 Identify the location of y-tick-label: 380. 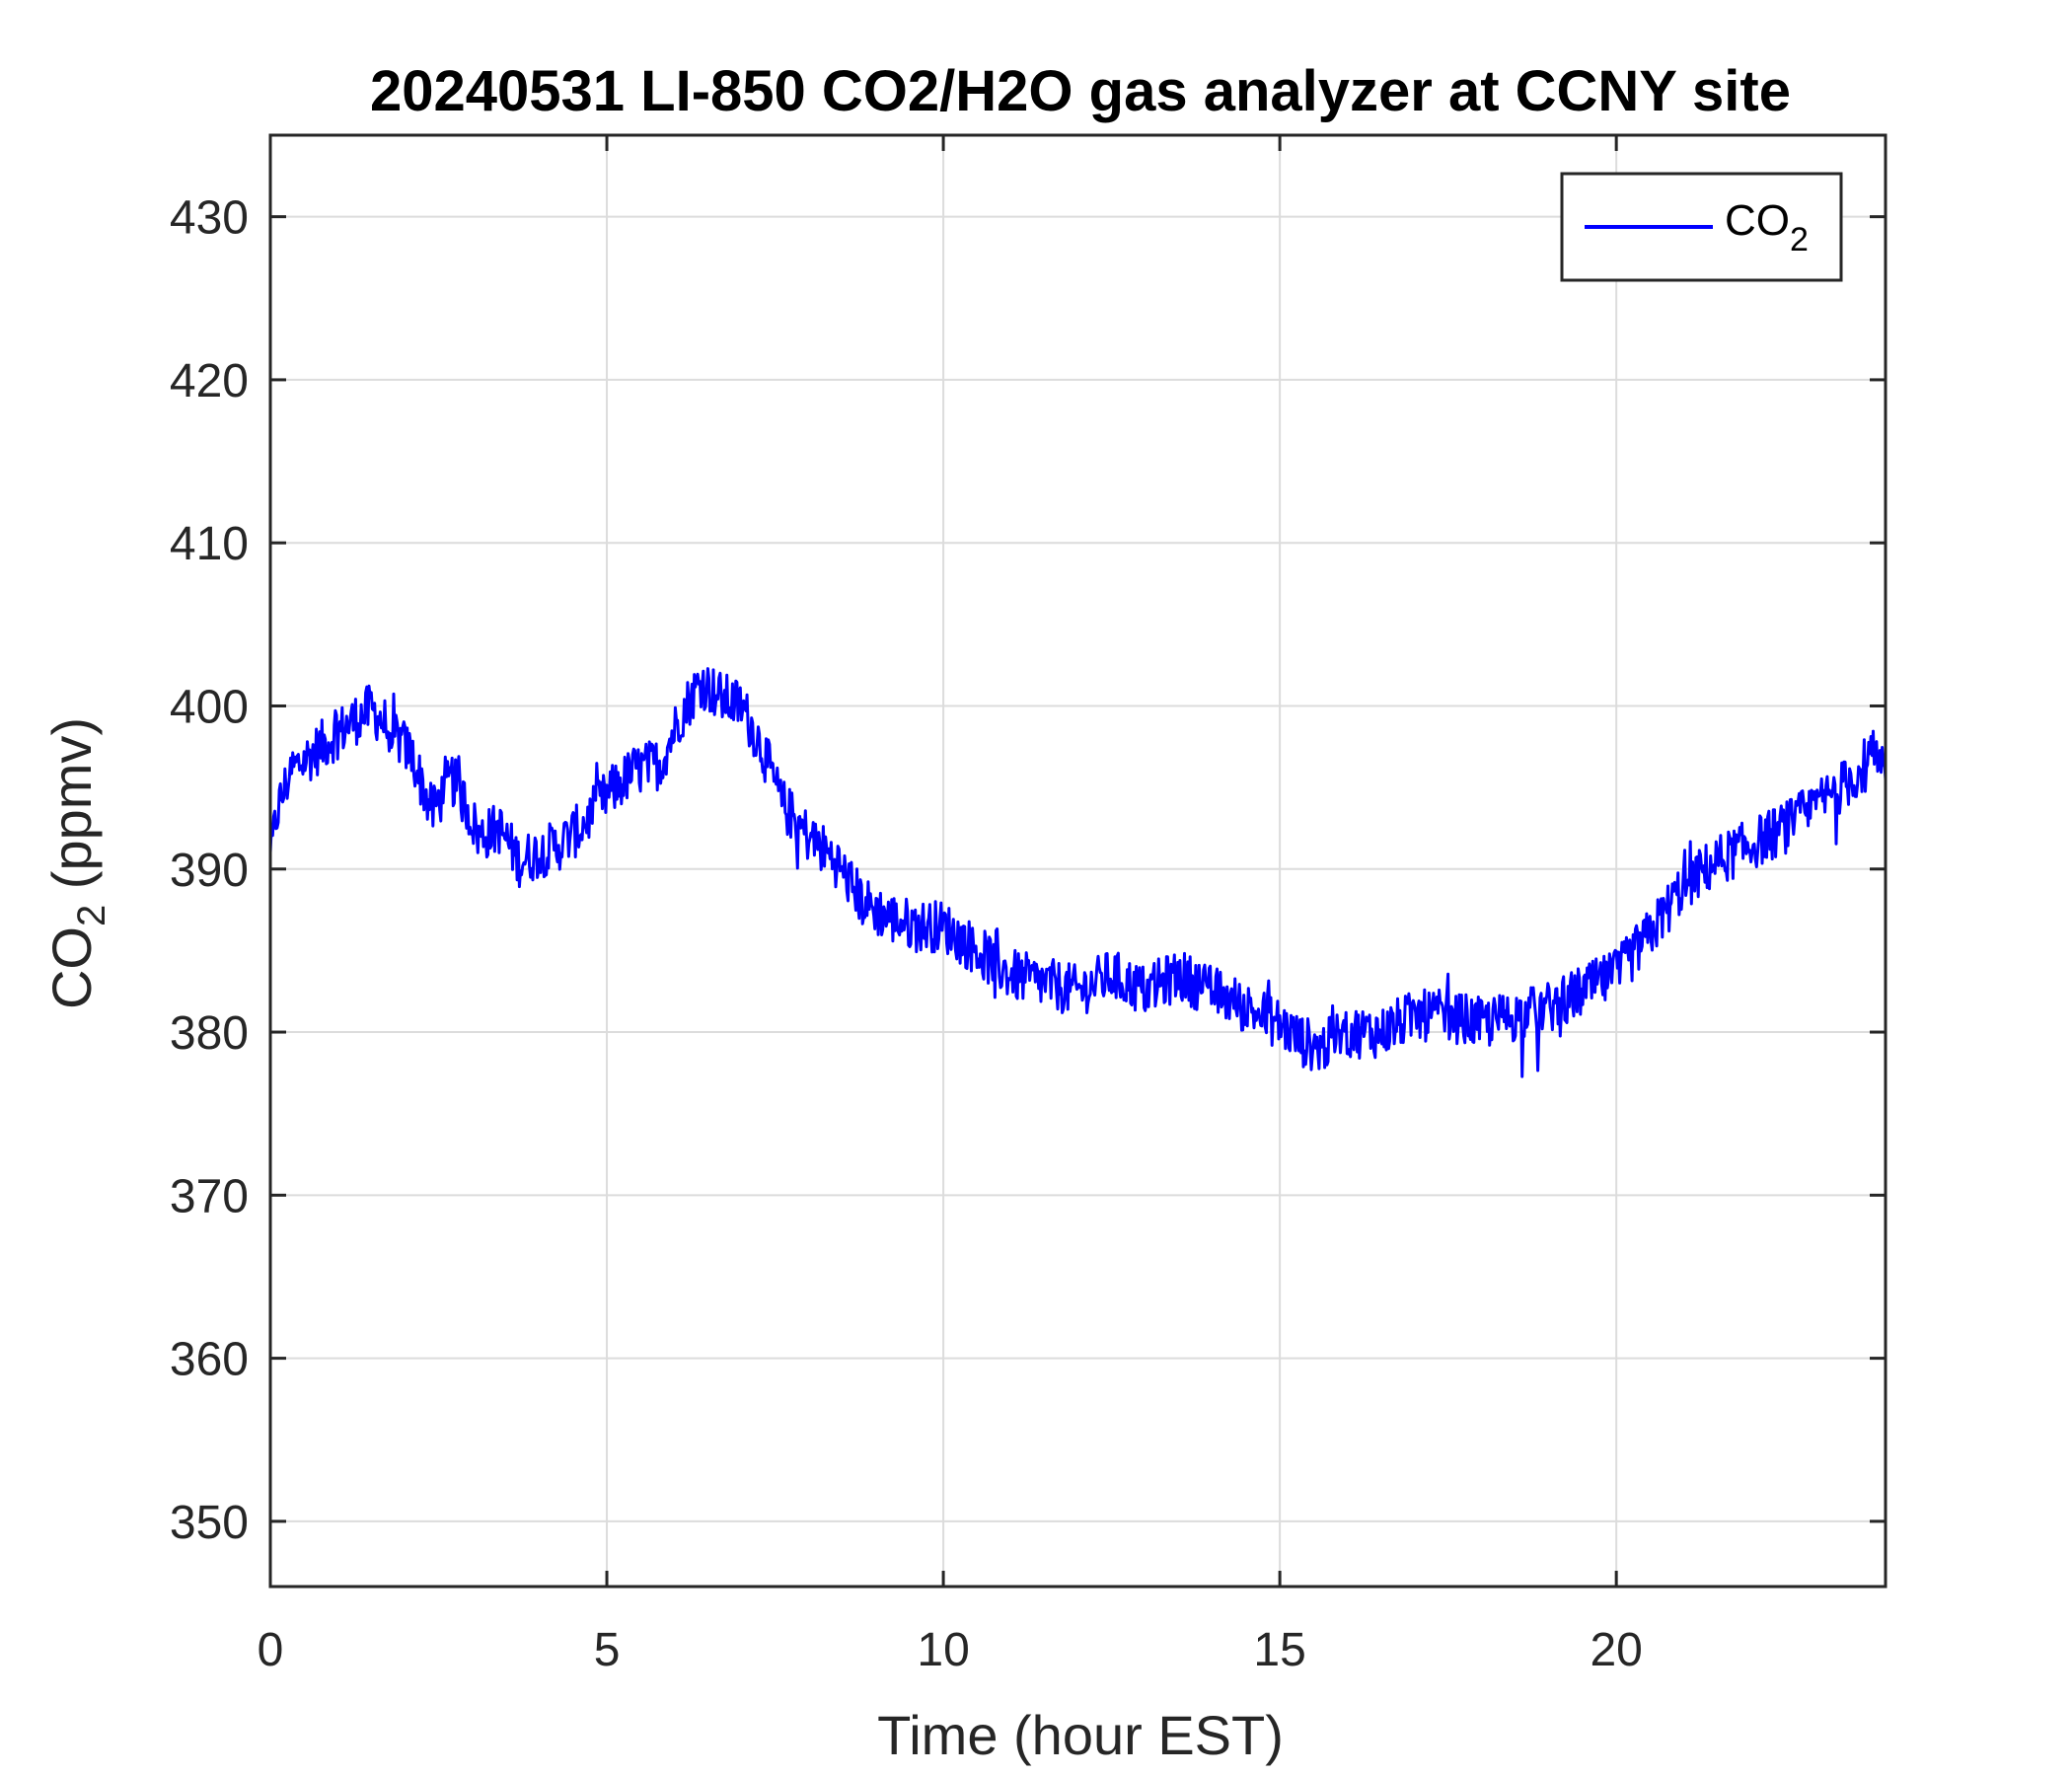
(210, 1033).